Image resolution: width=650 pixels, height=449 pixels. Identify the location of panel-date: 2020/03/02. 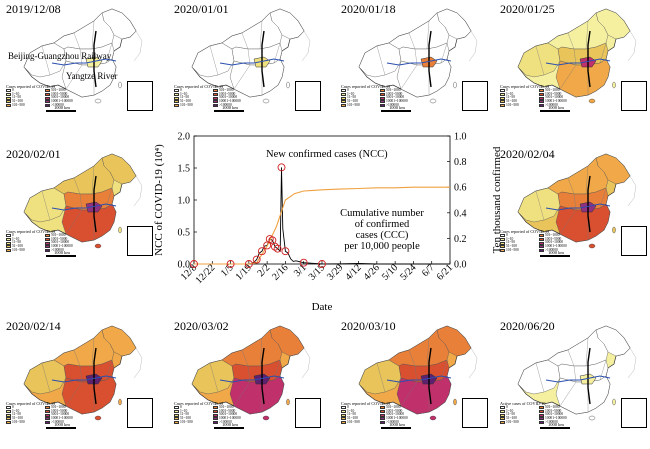
(201, 326).